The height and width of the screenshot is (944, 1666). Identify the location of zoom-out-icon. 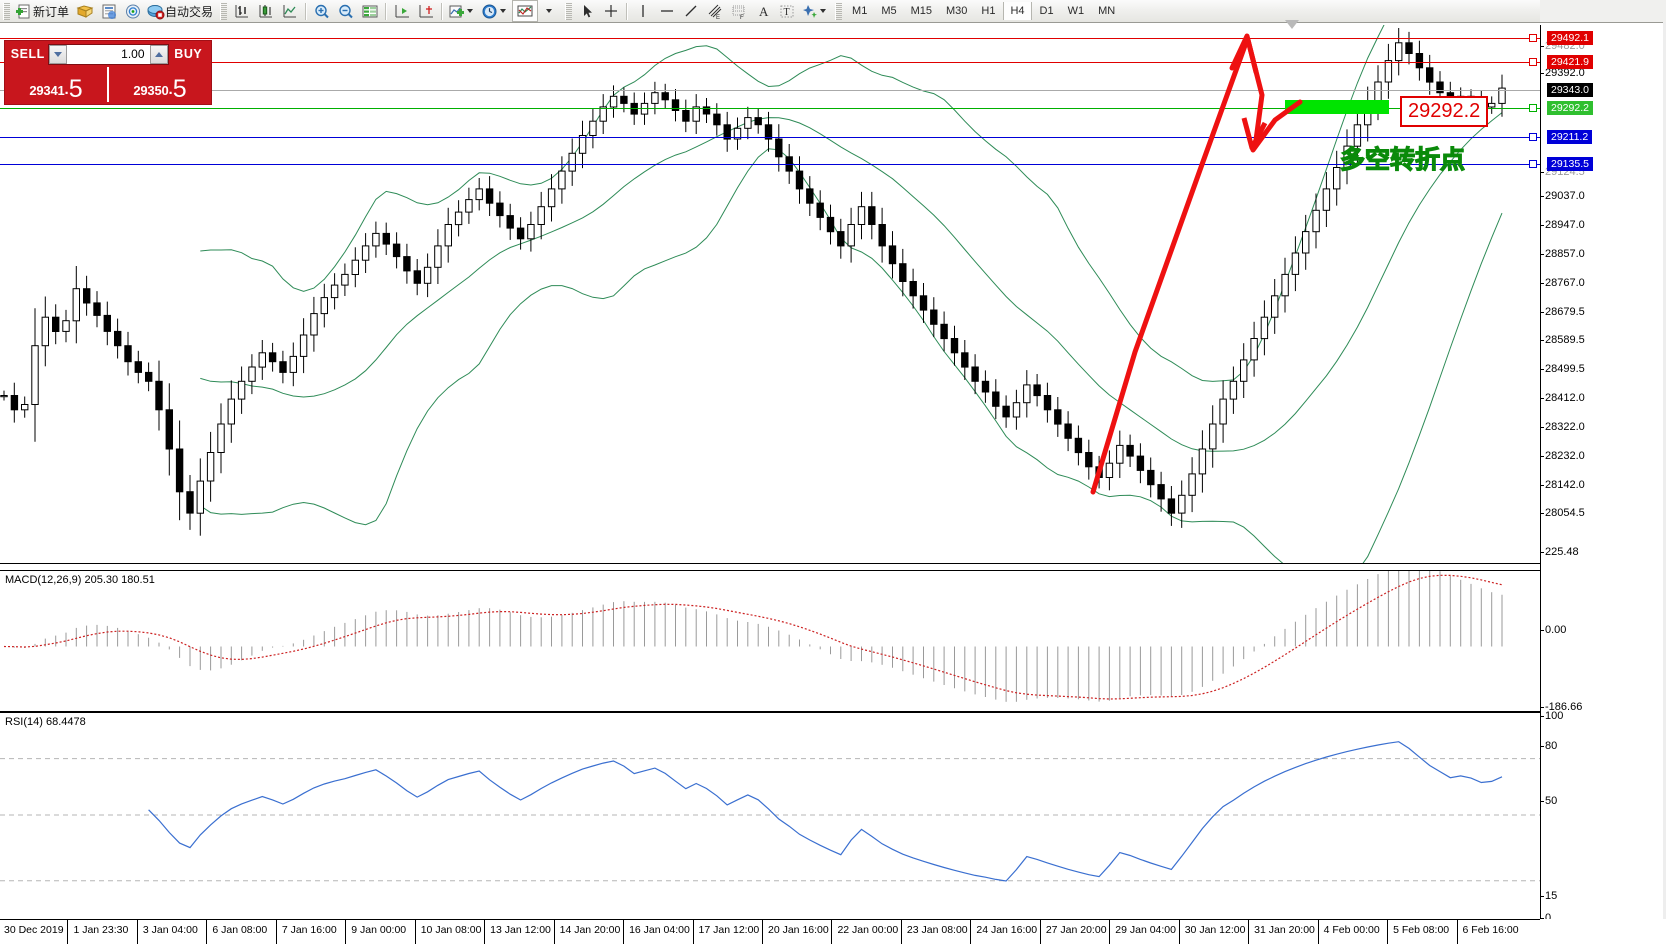
(346, 11).